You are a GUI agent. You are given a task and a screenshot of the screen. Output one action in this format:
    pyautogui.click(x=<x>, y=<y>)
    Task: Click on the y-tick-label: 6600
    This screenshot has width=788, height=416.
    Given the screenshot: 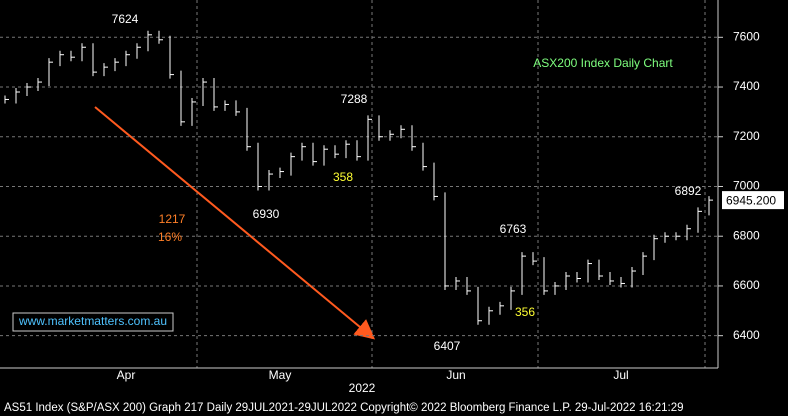 What is the action you would take?
    pyautogui.click(x=746, y=285)
    